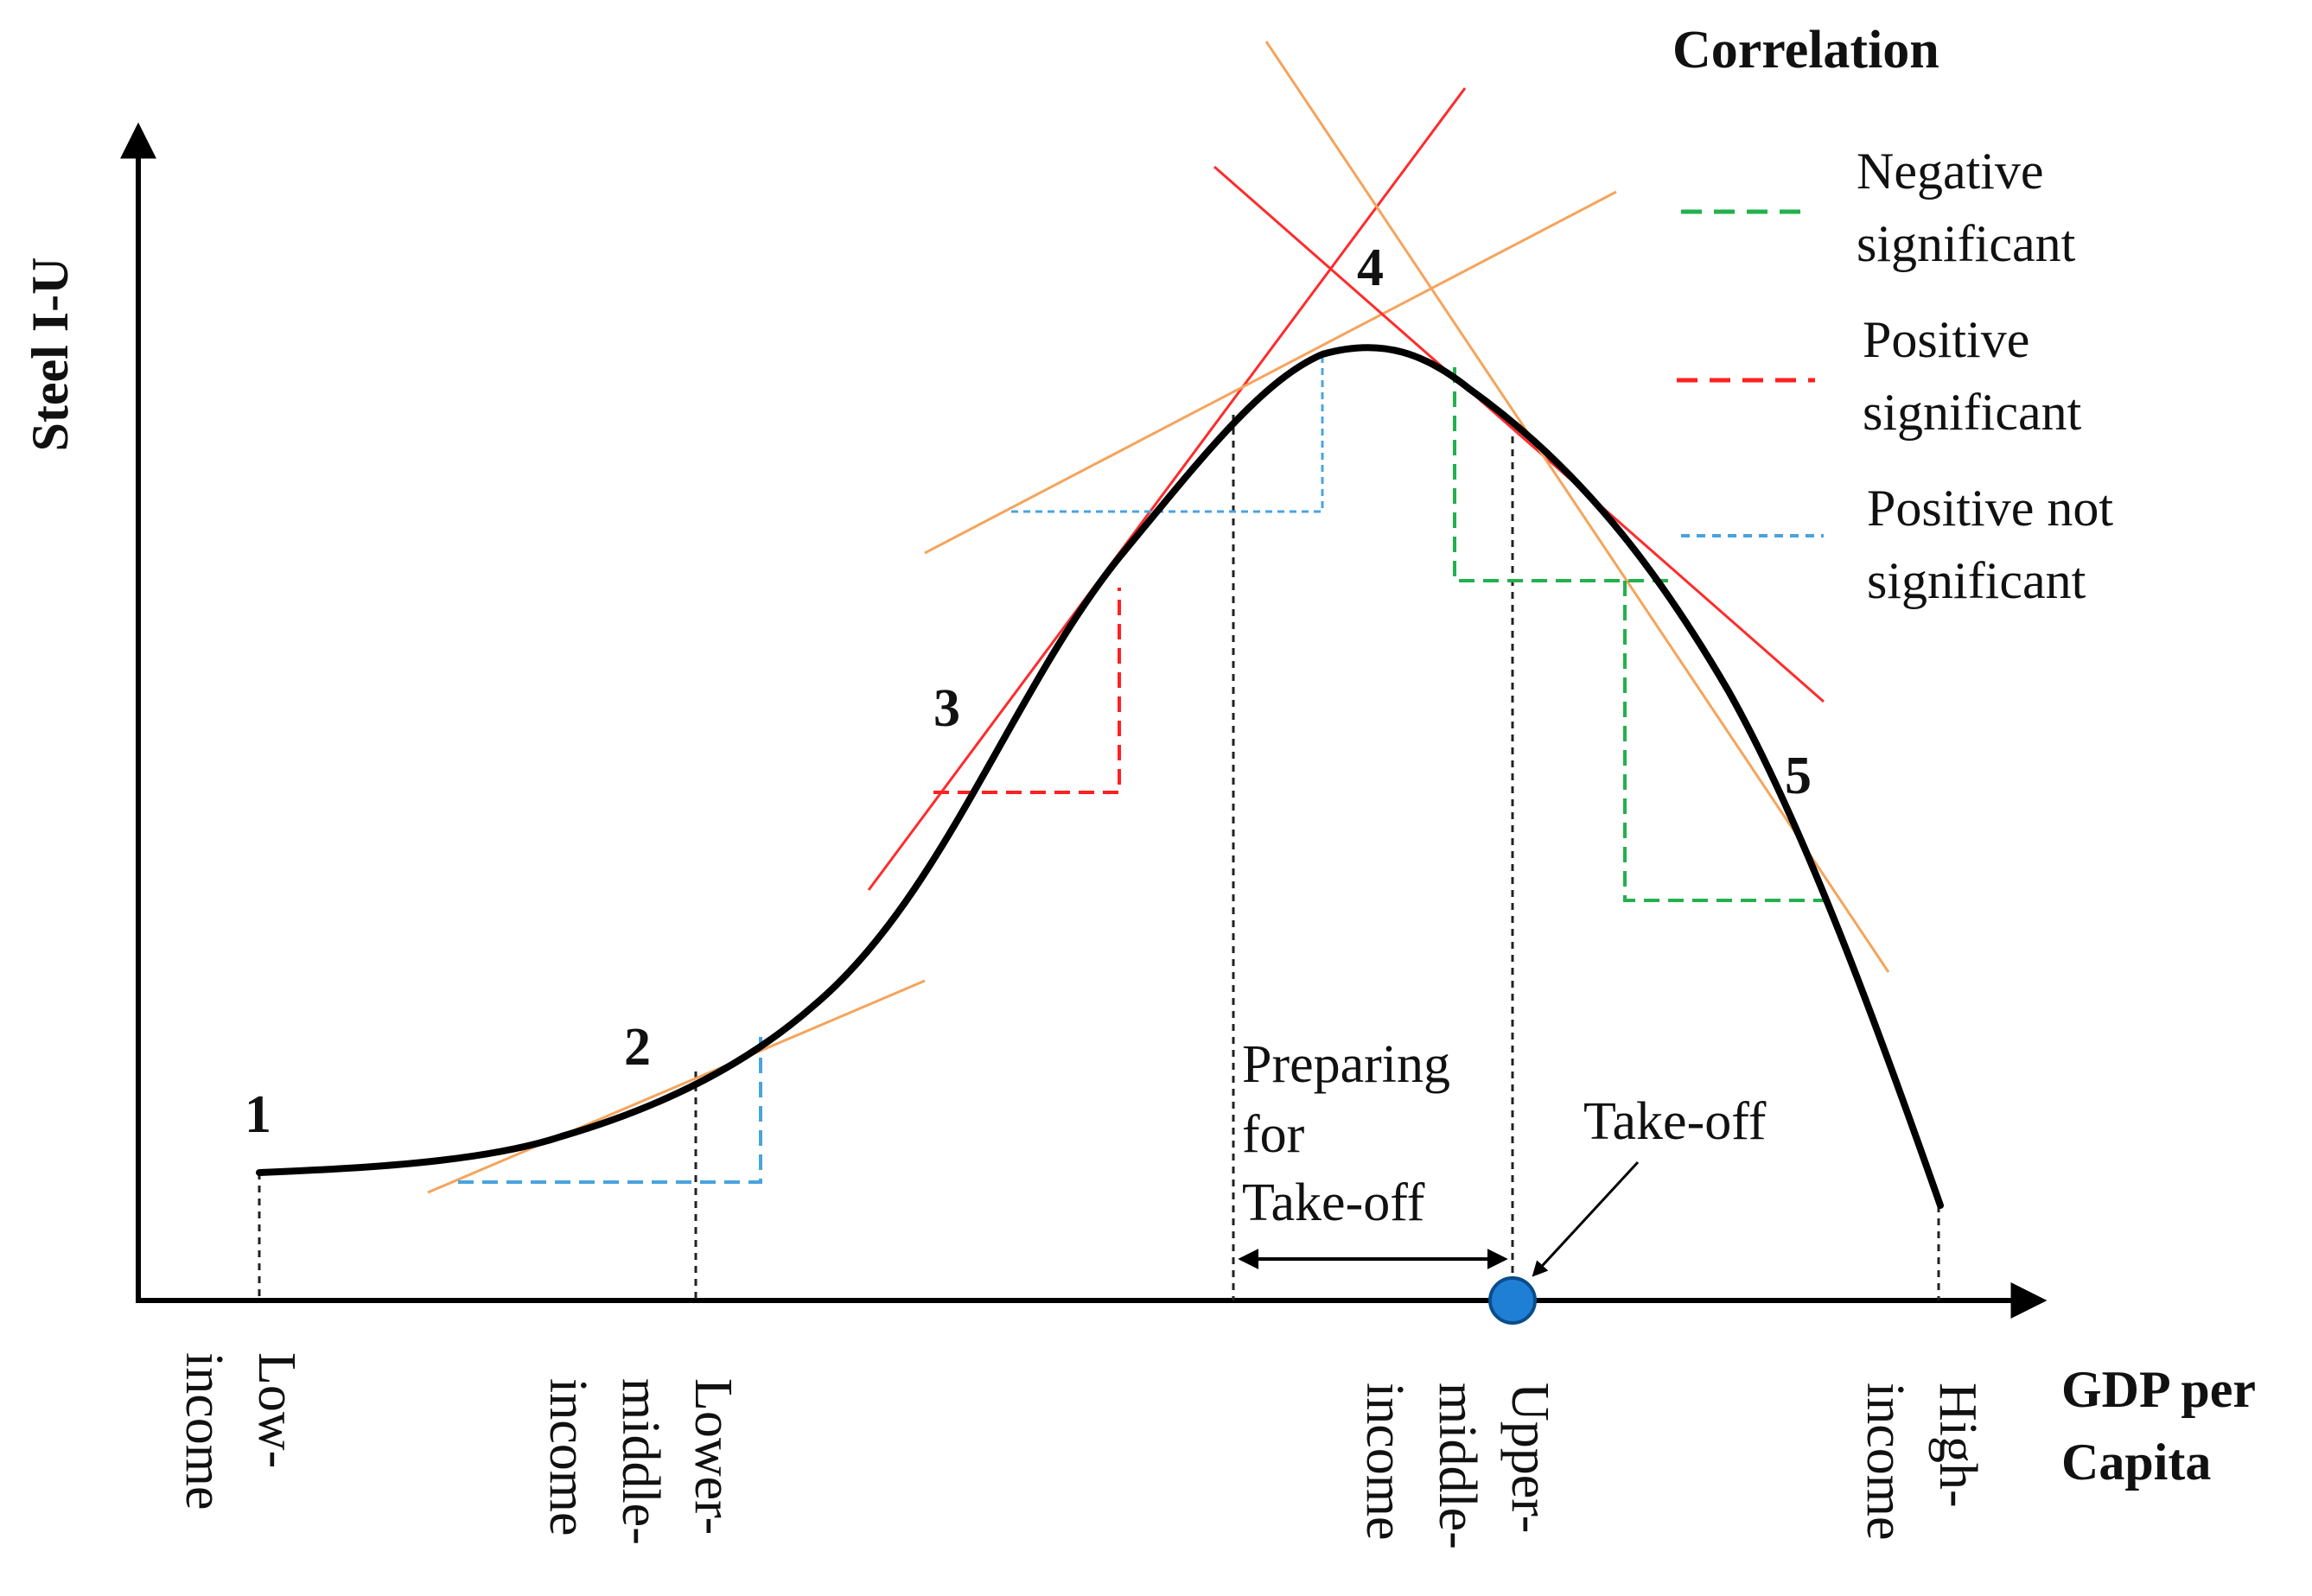 This screenshot has width=2312, height=1596. Describe the element at coordinates (1966, 244) in the screenshot. I see `legend-item-negative-significant-line-2: significant` at that location.